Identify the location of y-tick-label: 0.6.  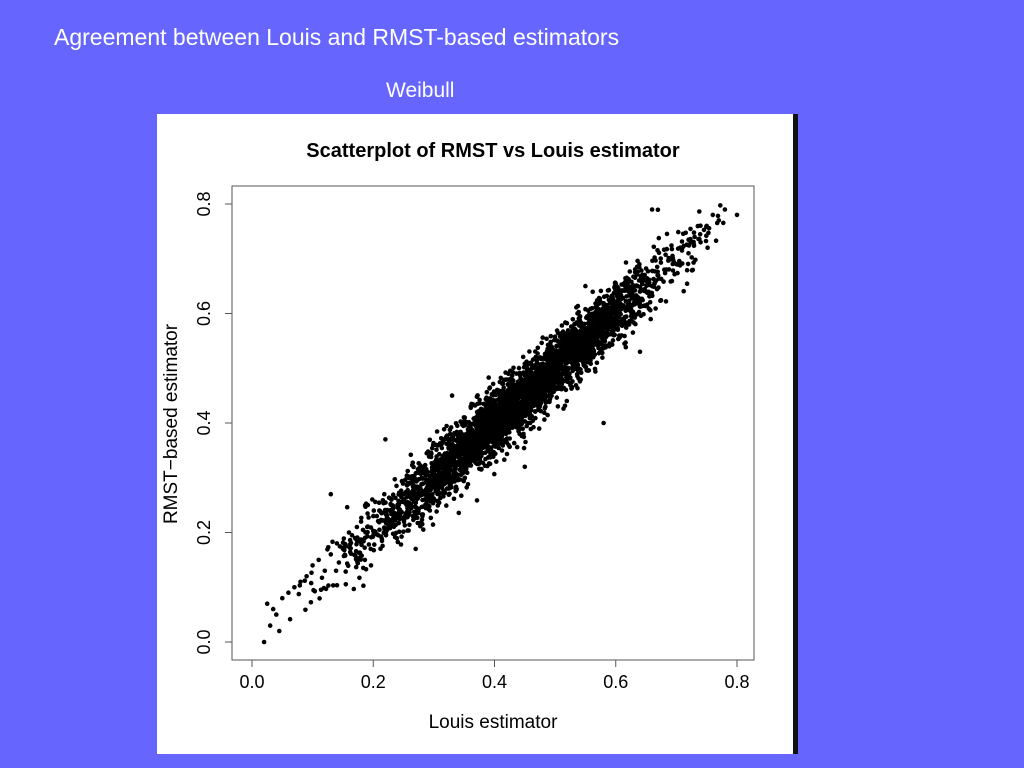
(204, 313).